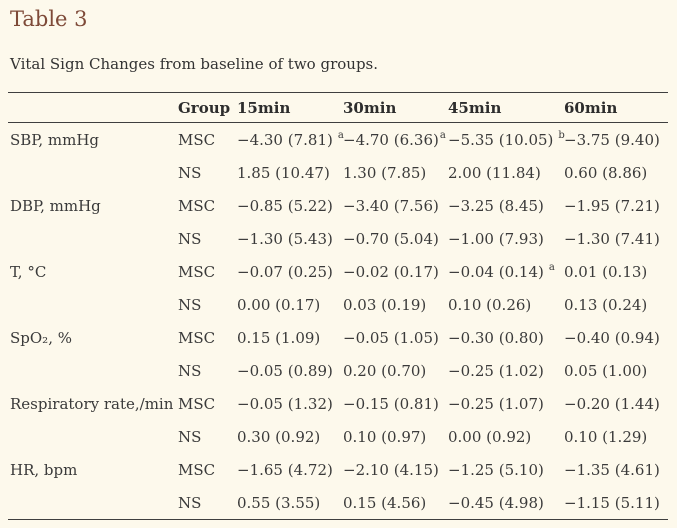  Describe the element at coordinates (285, 271) in the screenshot. I see `mean-sd-value: −0.07 (0.25)` at that location.